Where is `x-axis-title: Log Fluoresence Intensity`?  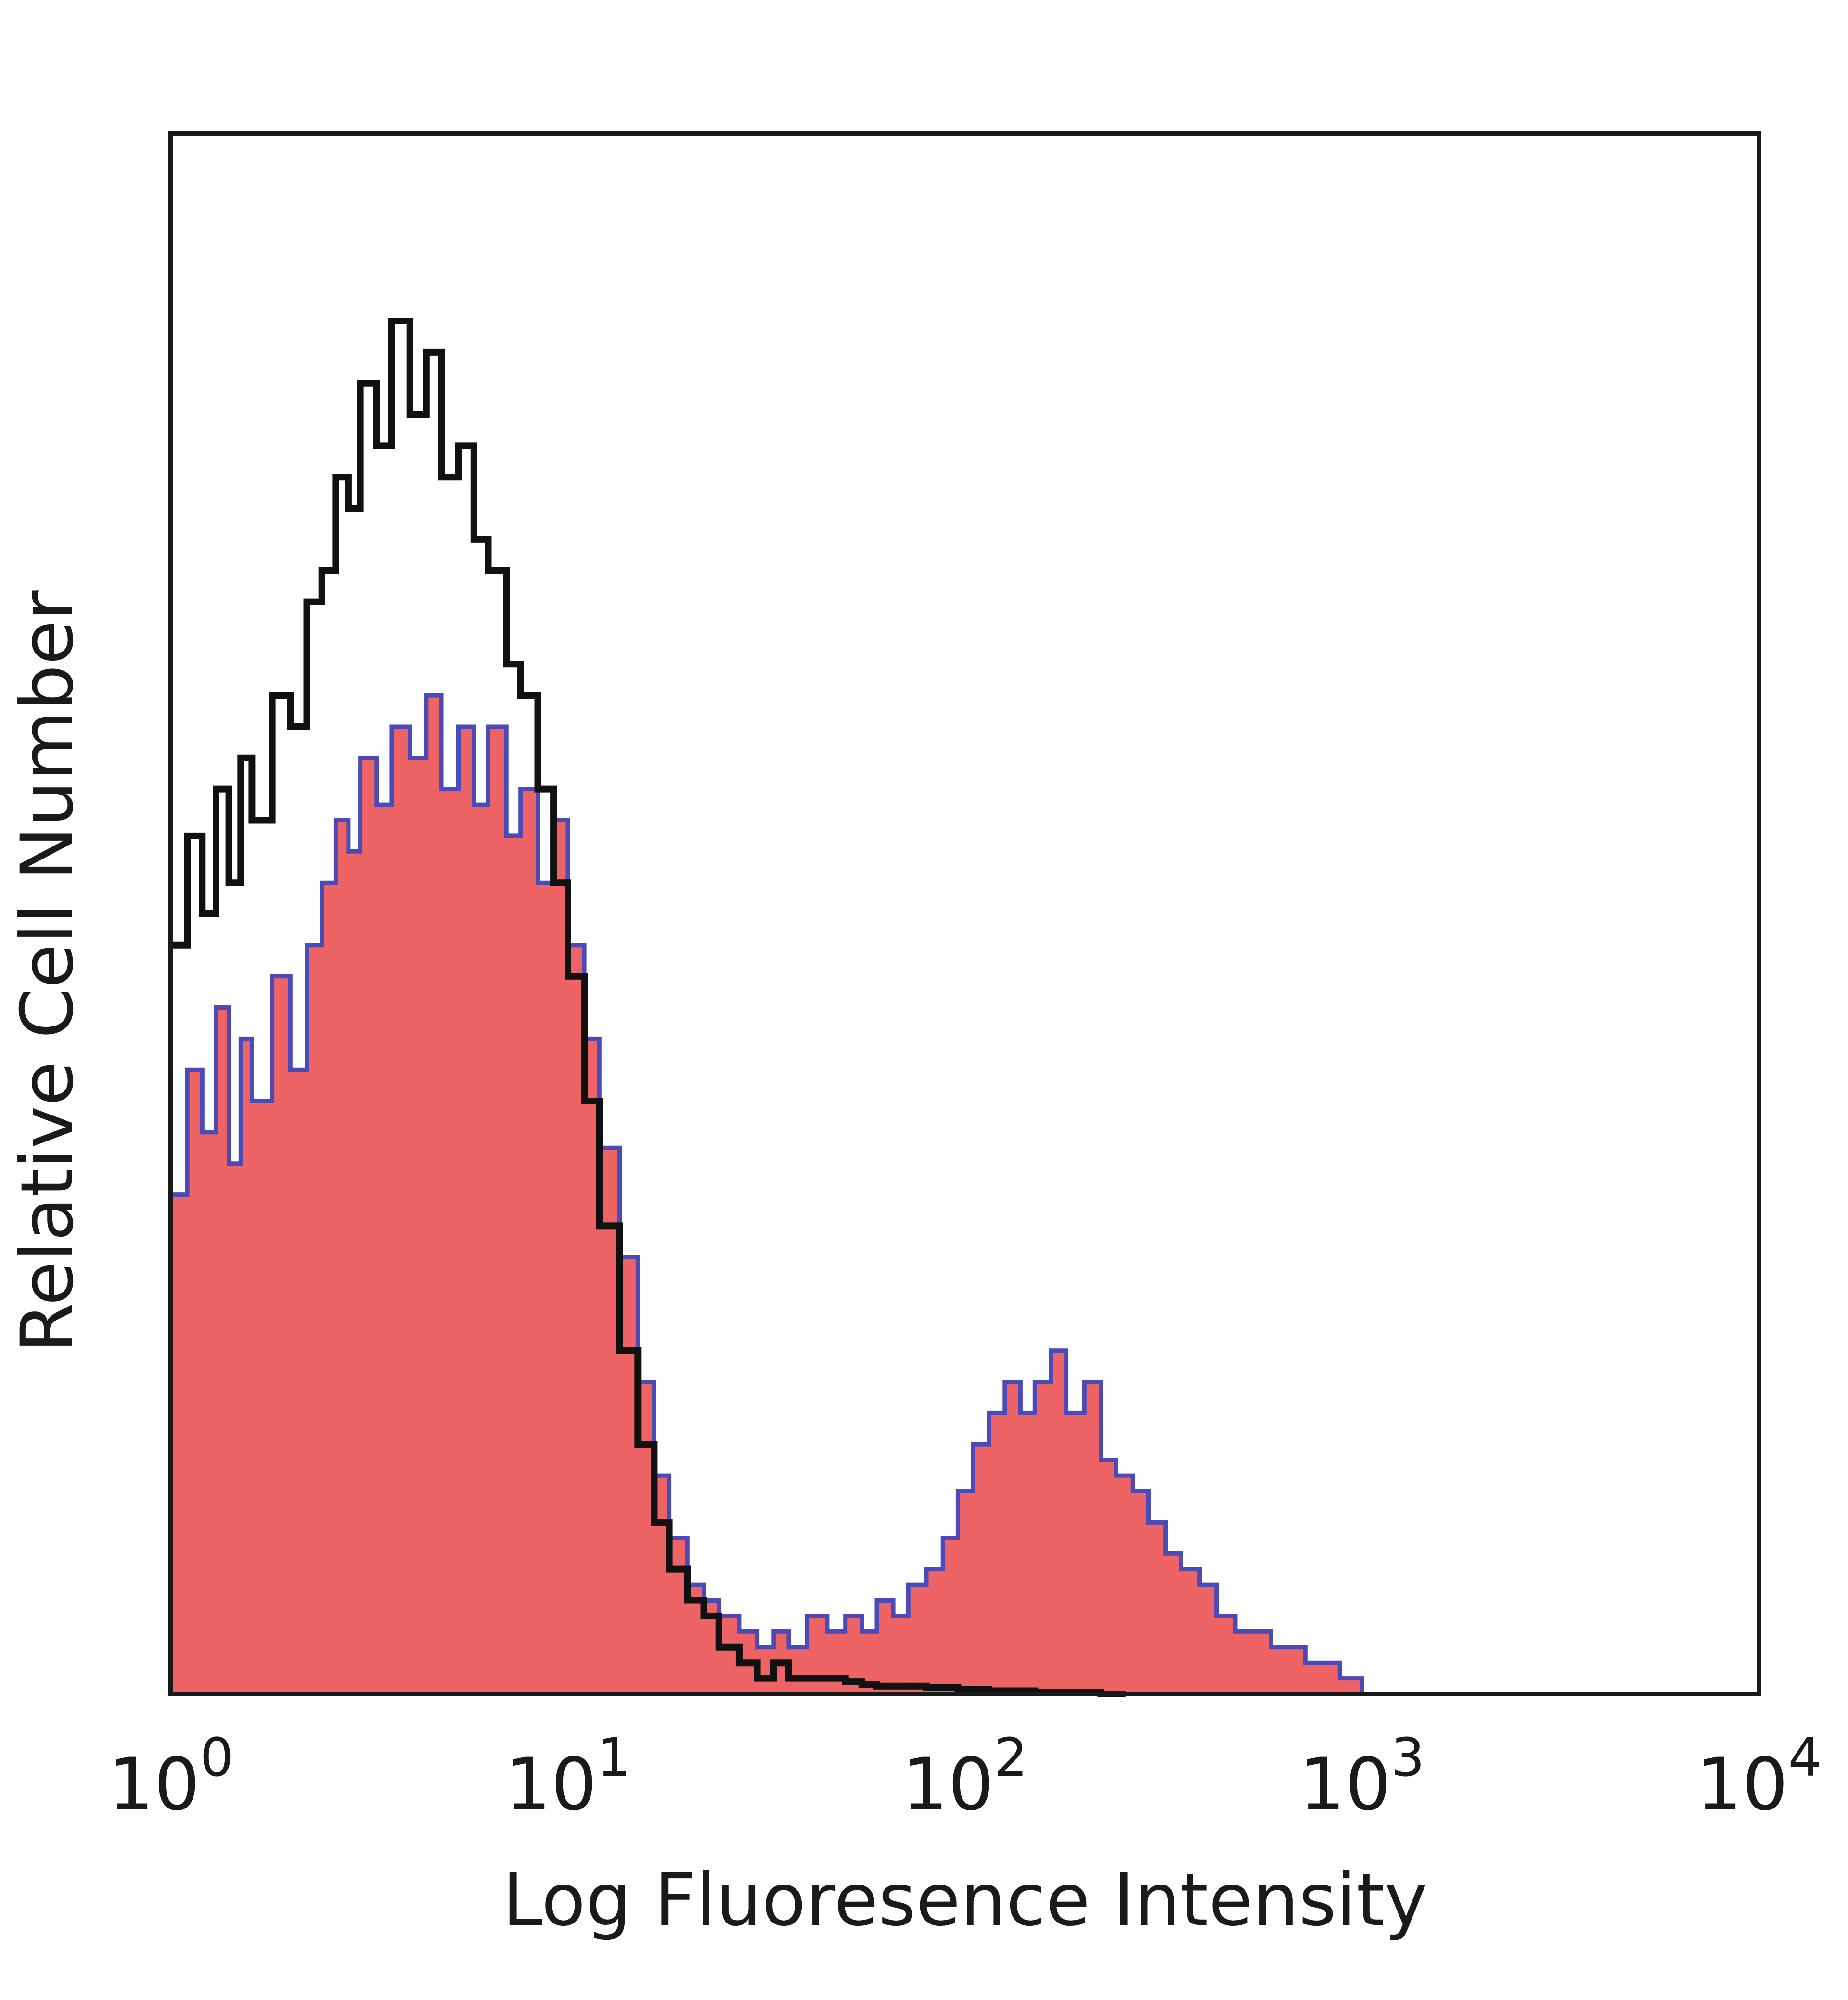 x-axis-title: Log Fluoresence Intensity is located at coordinates (964, 1900).